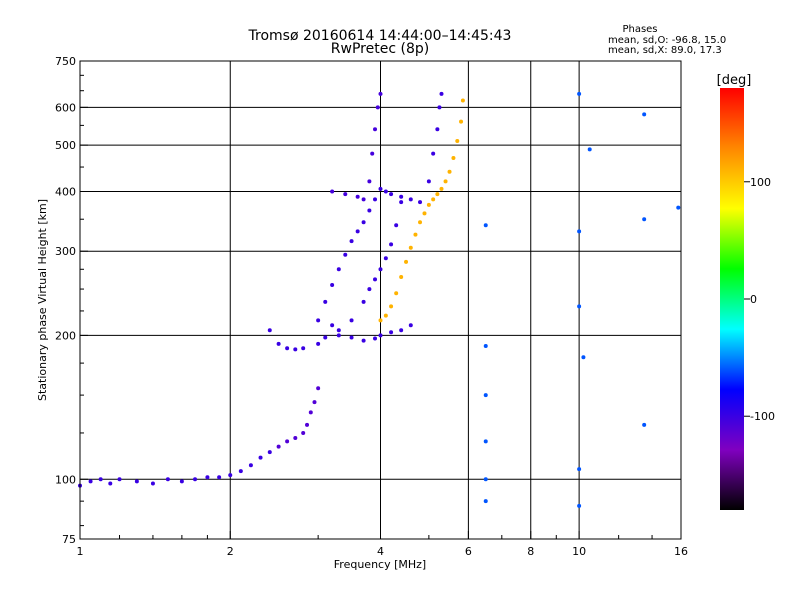 This screenshot has width=800, height=600. Describe the element at coordinates (382, 544) in the screenshot. I see `x-axis: 1 2 4 6 8 10 16` at that location.